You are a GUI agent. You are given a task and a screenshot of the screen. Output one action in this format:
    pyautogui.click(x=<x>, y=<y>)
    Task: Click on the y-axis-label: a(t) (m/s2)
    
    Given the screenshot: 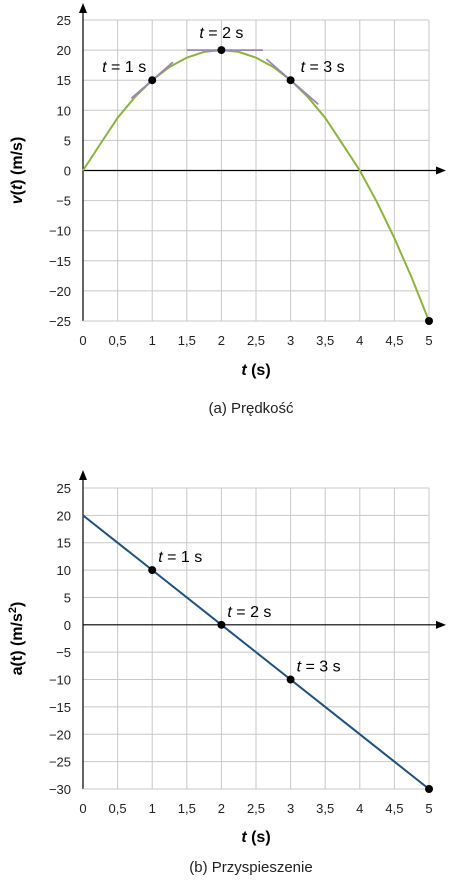 What is the action you would take?
    pyautogui.click(x=16, y=639)
    